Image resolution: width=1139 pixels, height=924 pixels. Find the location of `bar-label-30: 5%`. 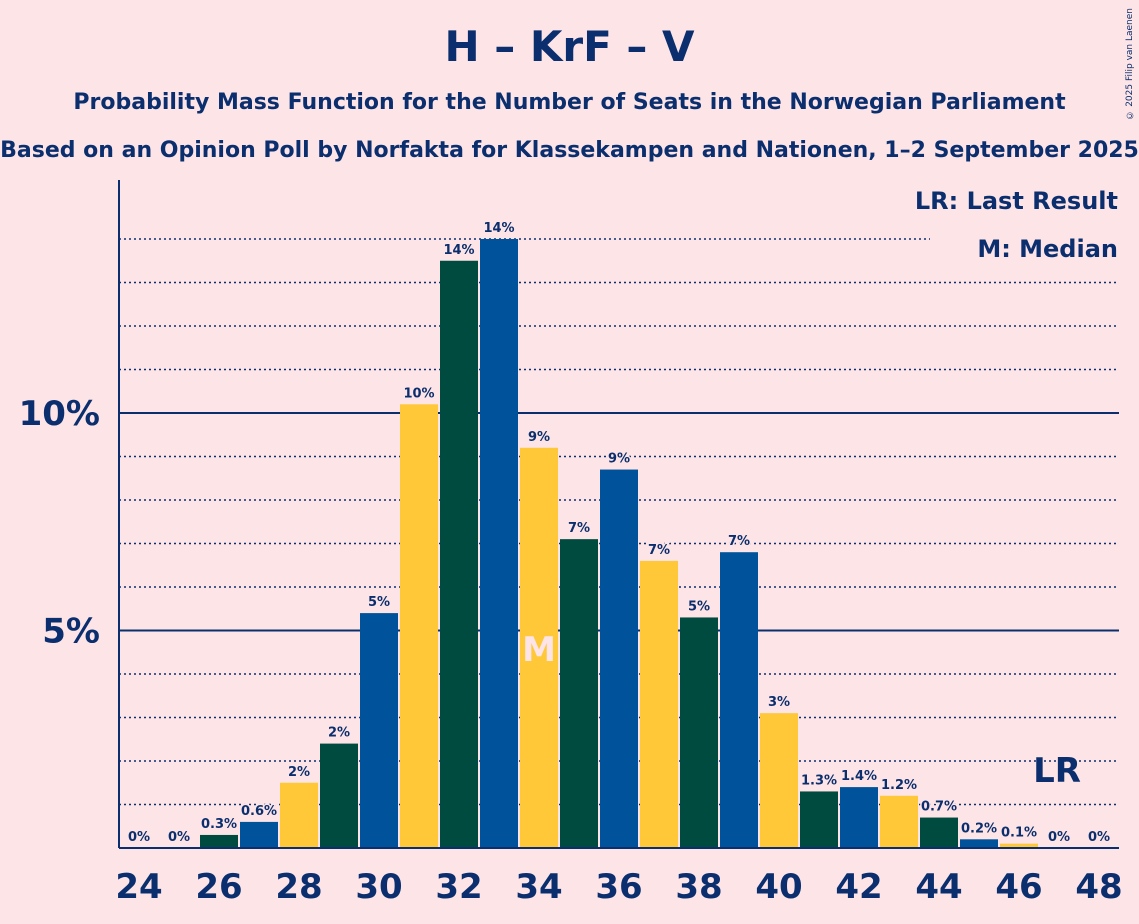

bar-label-30: 5% is located at coordinates (379, 602).